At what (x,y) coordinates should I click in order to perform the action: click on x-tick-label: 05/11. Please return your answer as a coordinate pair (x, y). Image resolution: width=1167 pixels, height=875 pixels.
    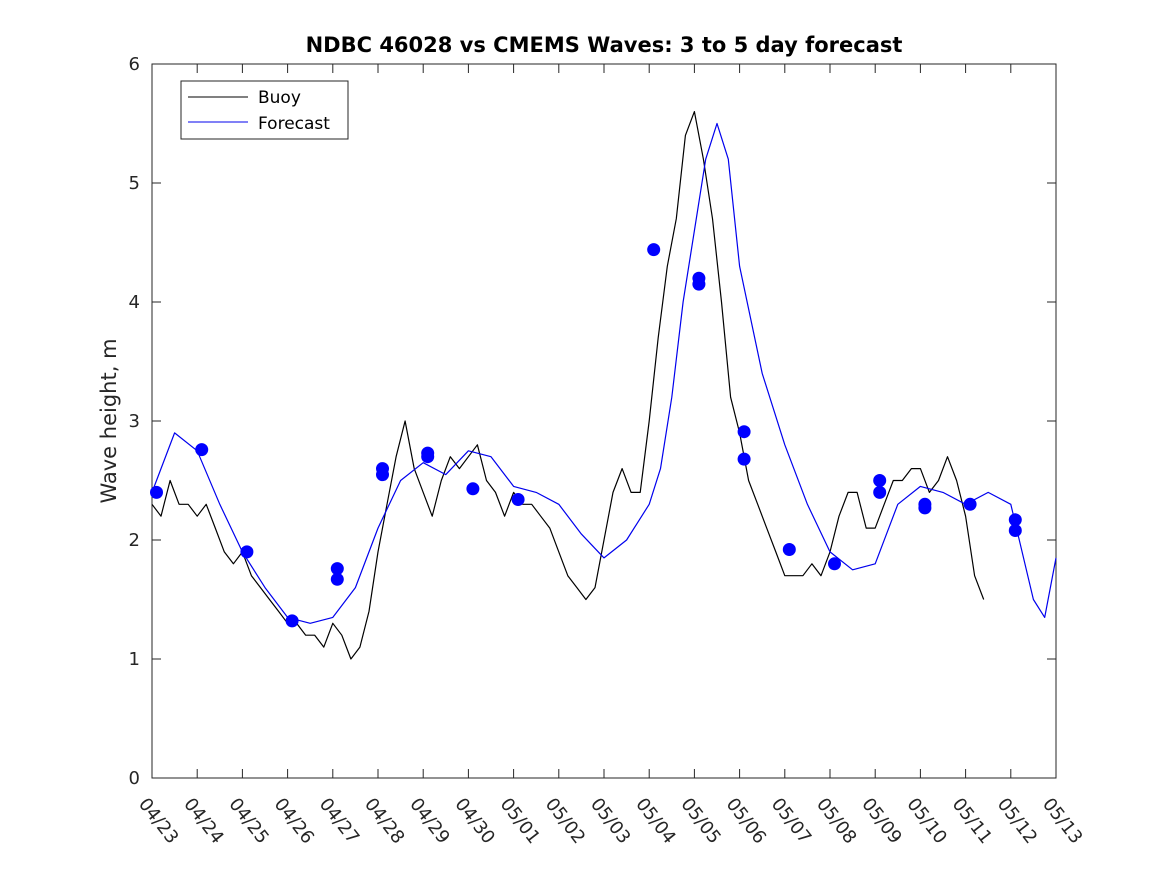
    Looking at the image, I should click on (972, 821).